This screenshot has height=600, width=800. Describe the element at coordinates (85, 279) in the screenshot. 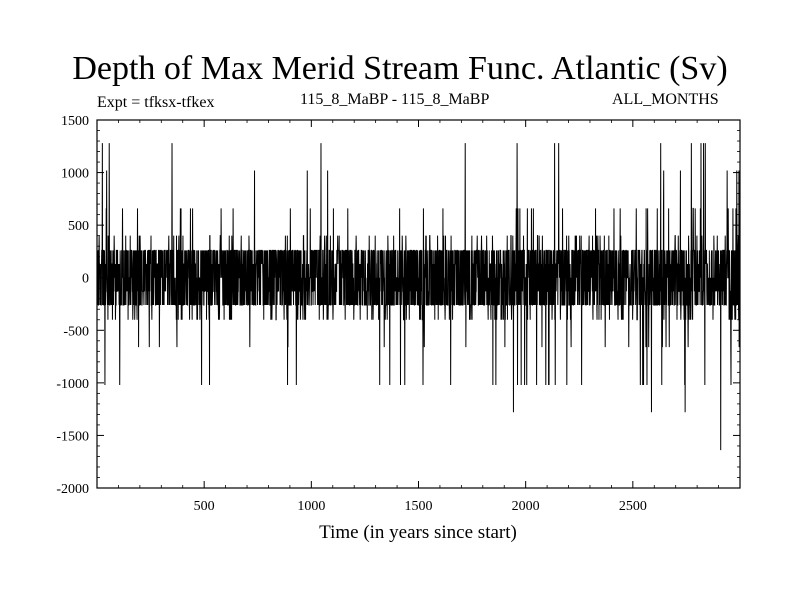

I see `y-tick-label: 0` at that location.